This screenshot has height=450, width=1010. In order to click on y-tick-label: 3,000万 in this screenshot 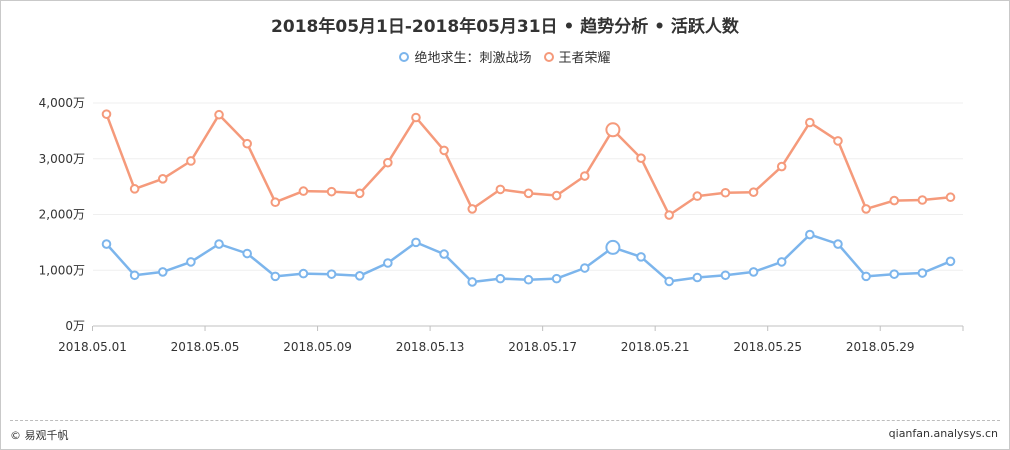, I will do `click(62, 159)`.